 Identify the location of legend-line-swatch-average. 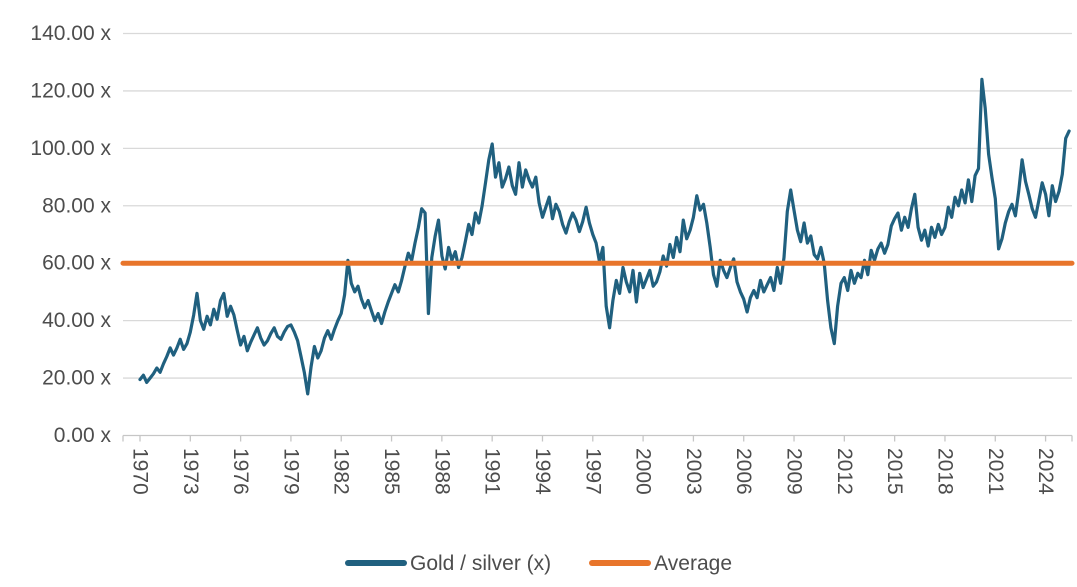
(620, 563).